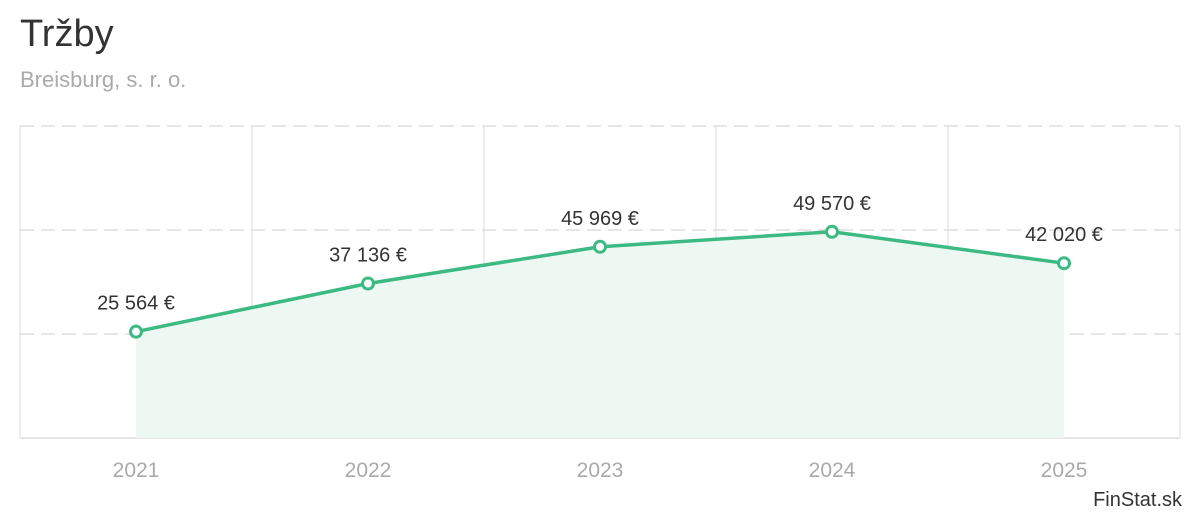 This screenshot has width=1200, height=520. Describe the element at coordinates (368, 256) in the screenshot. I see `data-label: 37 136 €` at that location.